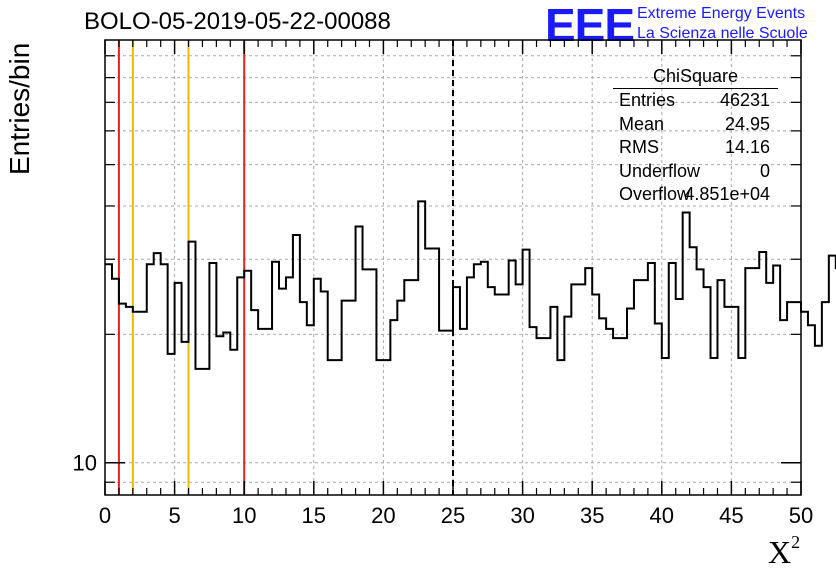  What do you see at coordinates (801, 515) in the screenshot?
I see `x-tick-label: 50` at bounding box center [801, 515].